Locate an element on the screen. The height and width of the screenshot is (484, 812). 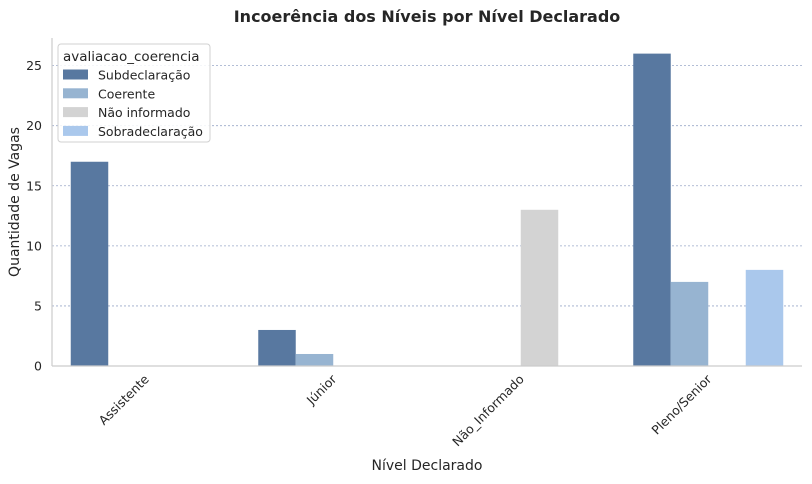
y-tick-label: 25 is located at coordinates (34, 65).